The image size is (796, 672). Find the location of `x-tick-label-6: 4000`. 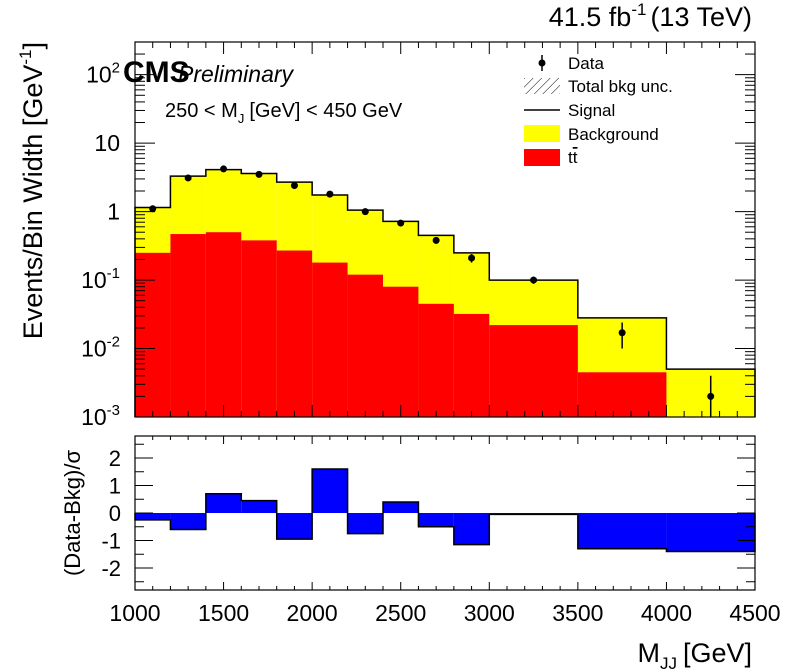

x-tick-label-6: 4000 is located at coordinates (666, 613).